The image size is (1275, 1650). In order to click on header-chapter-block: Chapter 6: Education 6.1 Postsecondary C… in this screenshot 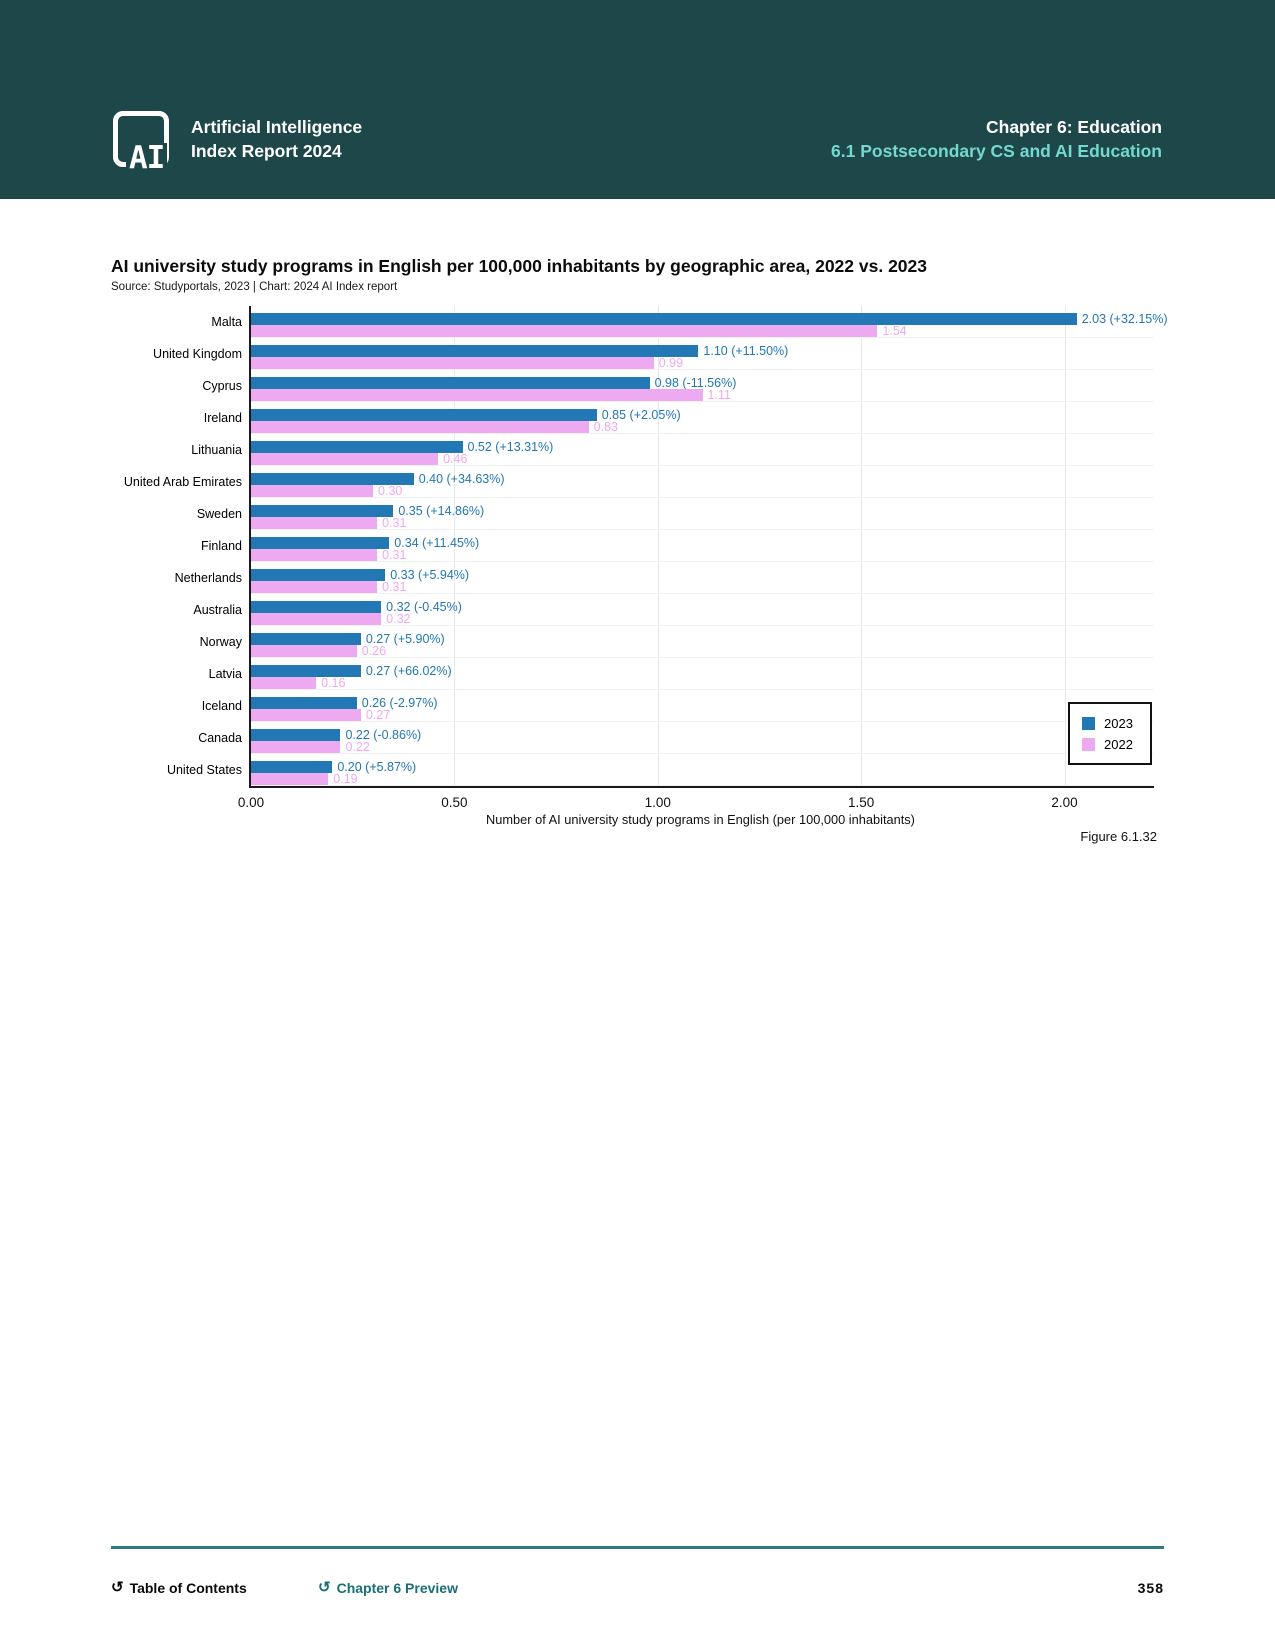, I will do `click(996, 139)`.